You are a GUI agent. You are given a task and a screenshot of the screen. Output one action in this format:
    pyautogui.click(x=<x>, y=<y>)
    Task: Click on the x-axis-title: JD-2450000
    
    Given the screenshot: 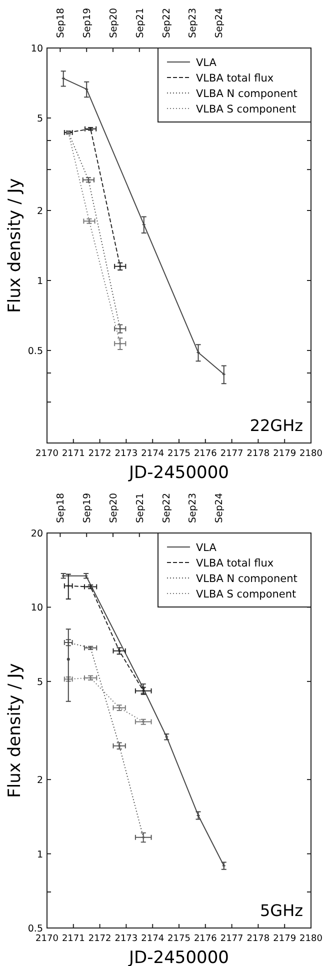 What is the action you would take?
    pyautogui.click(x=178, y=473)
    